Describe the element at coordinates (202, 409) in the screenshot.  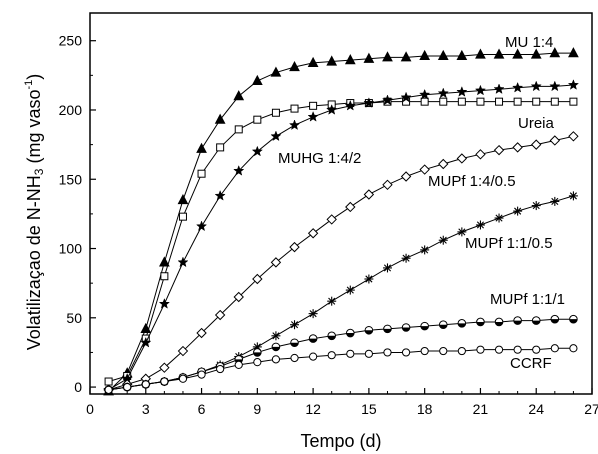
I see `x-tick-label: 6` at that location.